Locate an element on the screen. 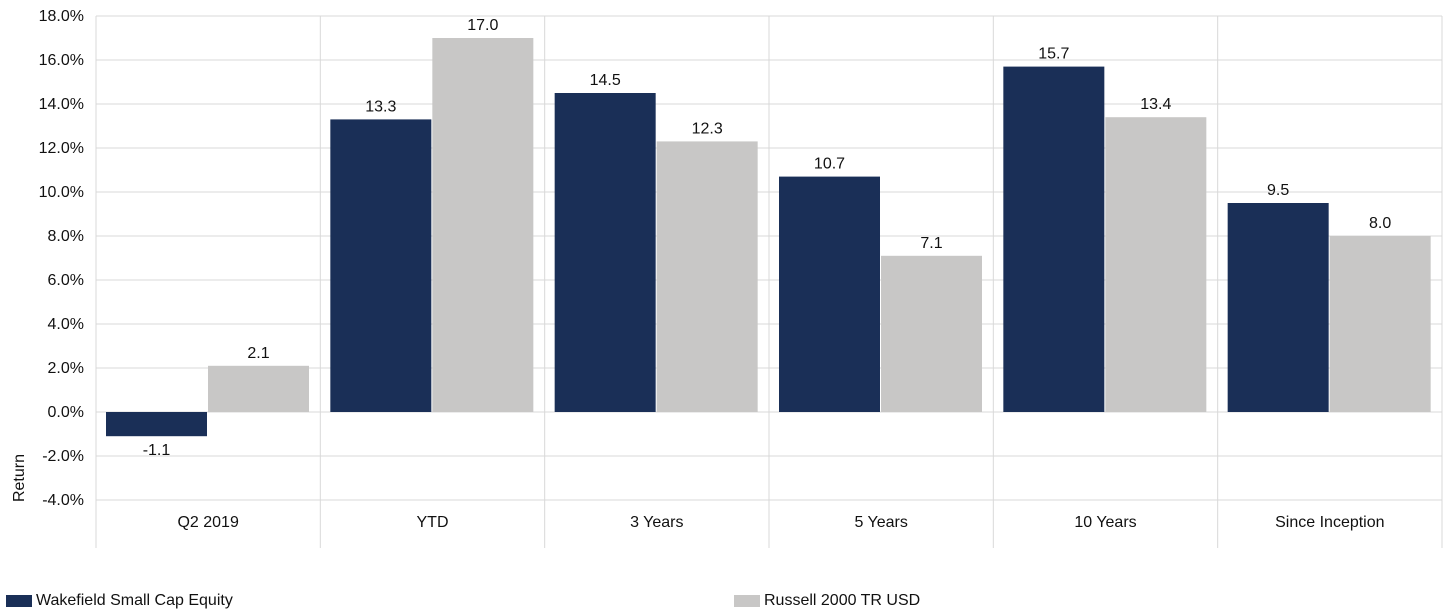  y-tick-label: 0.0% is located at coordinates (66, 412).